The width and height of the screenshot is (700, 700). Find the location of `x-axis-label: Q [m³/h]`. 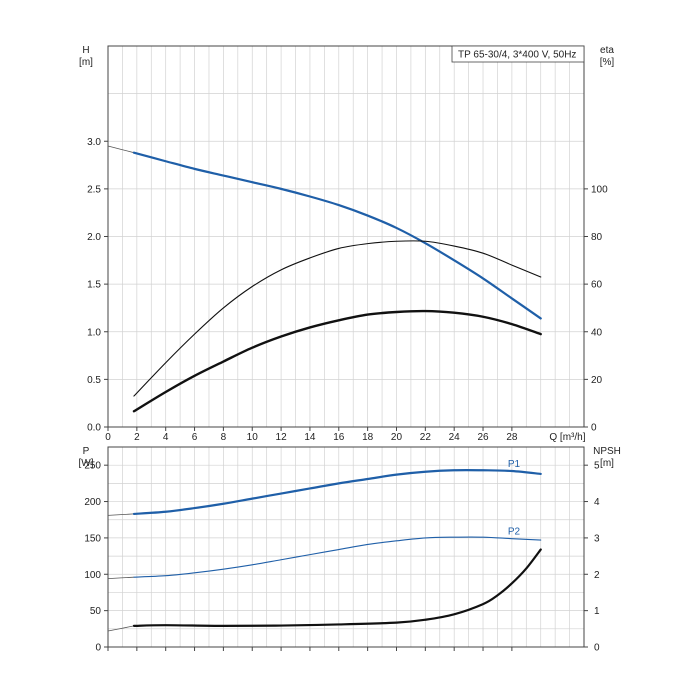

x-axis-label: Q [m³/h] is located at coordinates (567, 437).